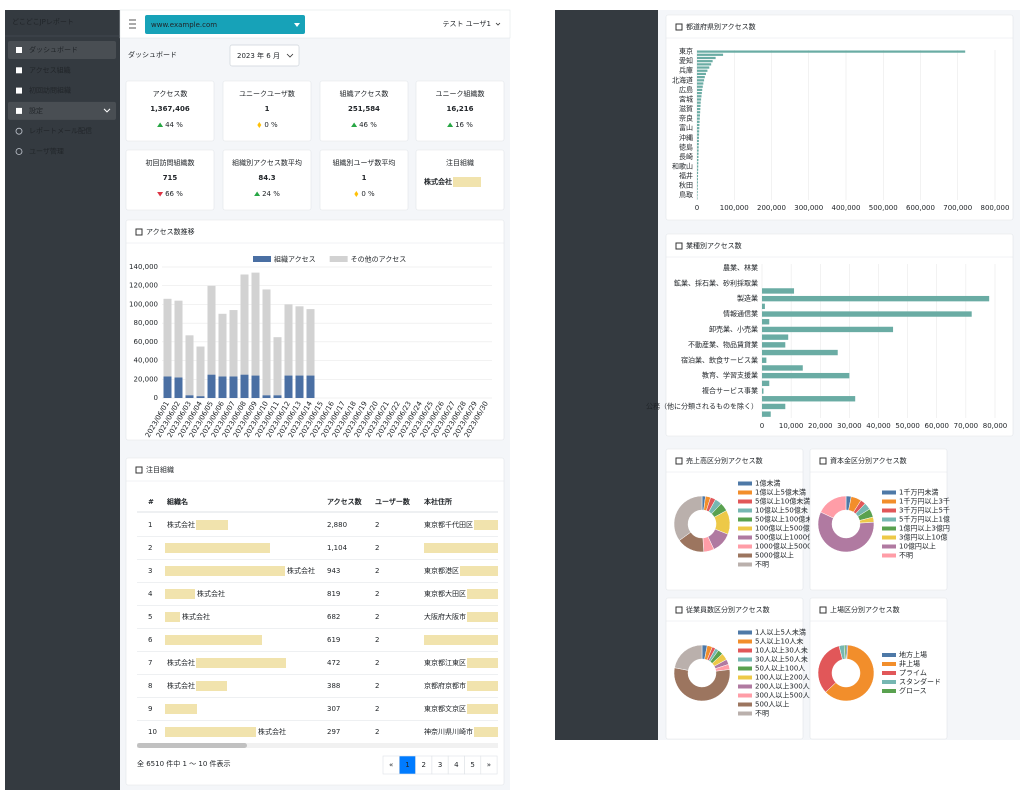 This screenshot has width=1024, height=801. What do you see at coordinates (368, 125) in the screenshot?
I see `stat-change: 46 %` at bounding box center [368, 125].